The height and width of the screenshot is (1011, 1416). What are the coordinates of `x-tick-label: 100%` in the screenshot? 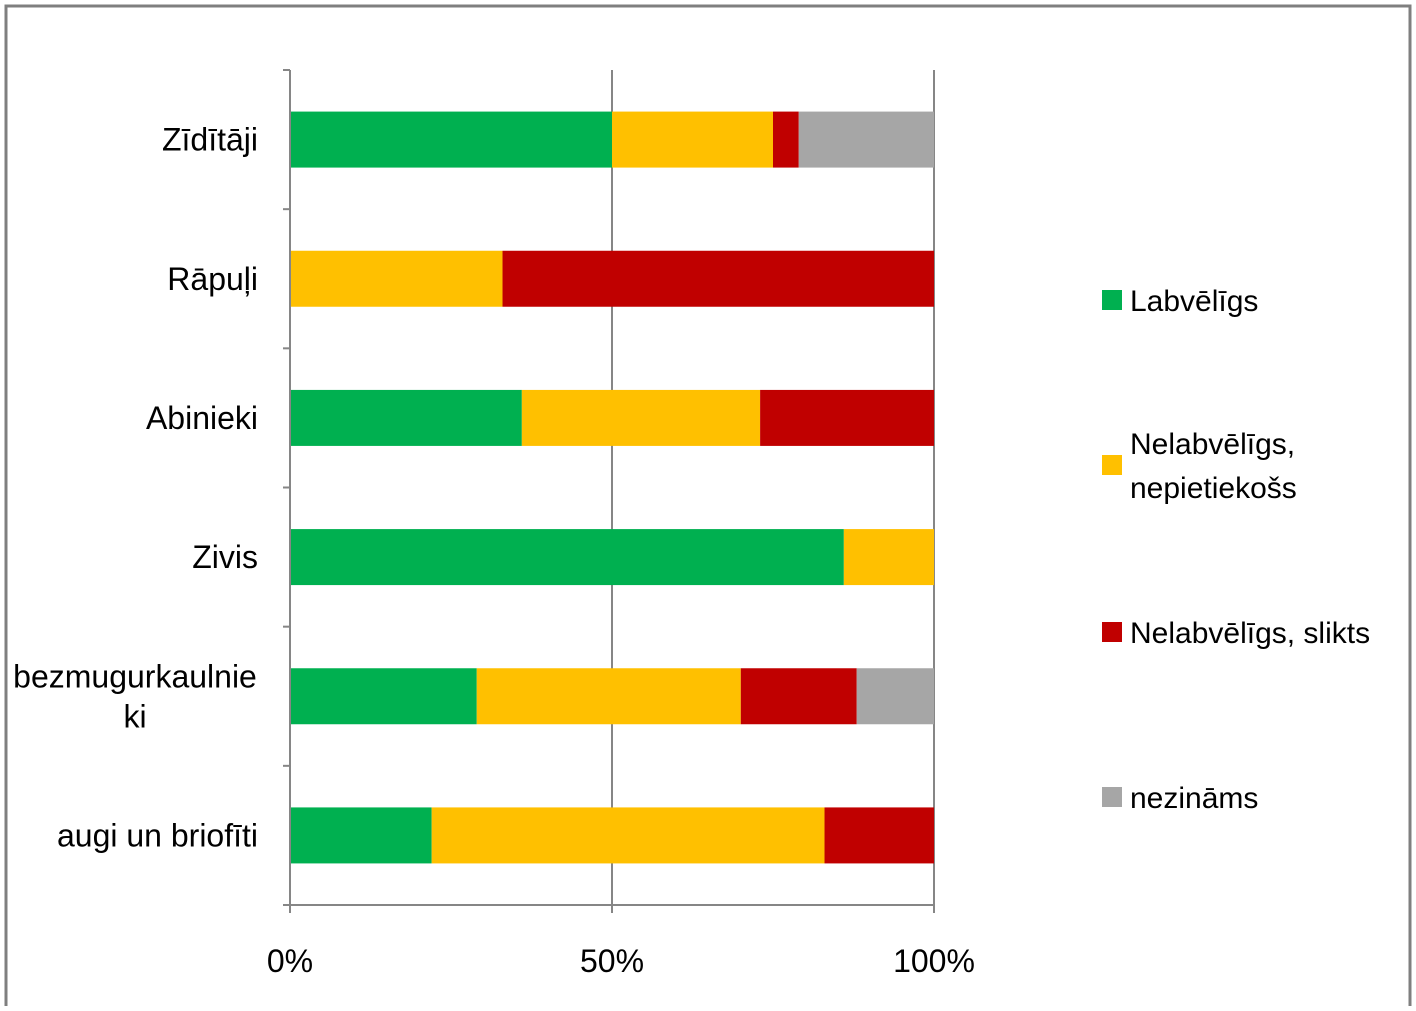 It's located at (934, 961).